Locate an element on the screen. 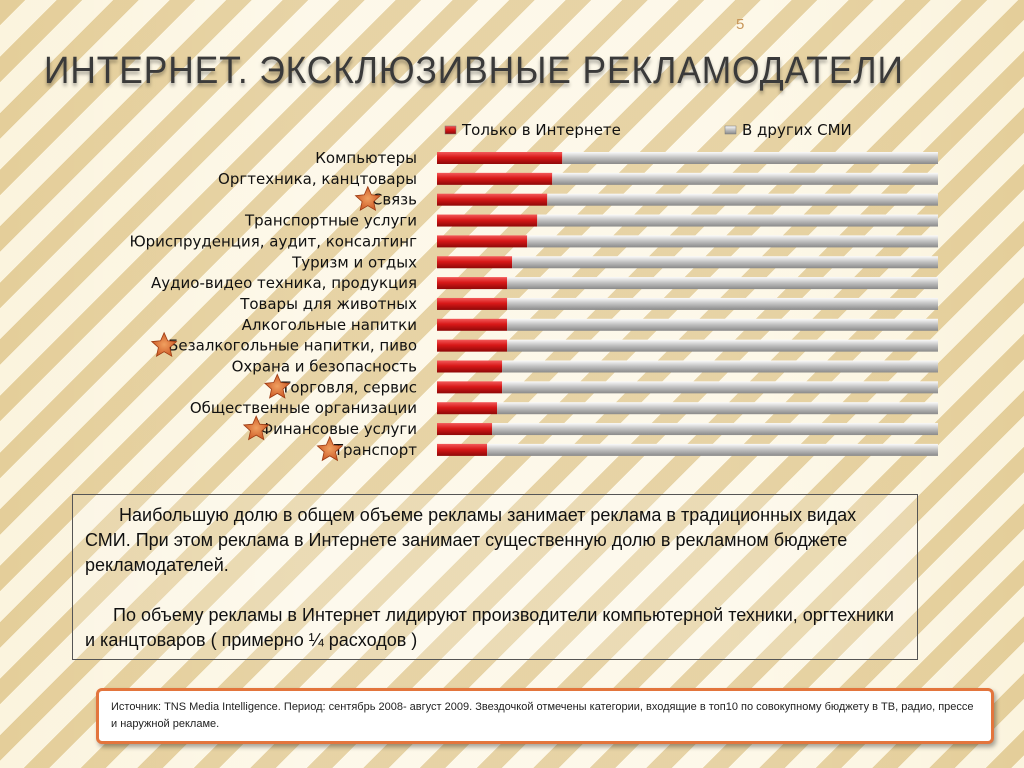 The image size is (1024, 768). legend-label-1: Только в Интернете is located at coordinates (541, 130).